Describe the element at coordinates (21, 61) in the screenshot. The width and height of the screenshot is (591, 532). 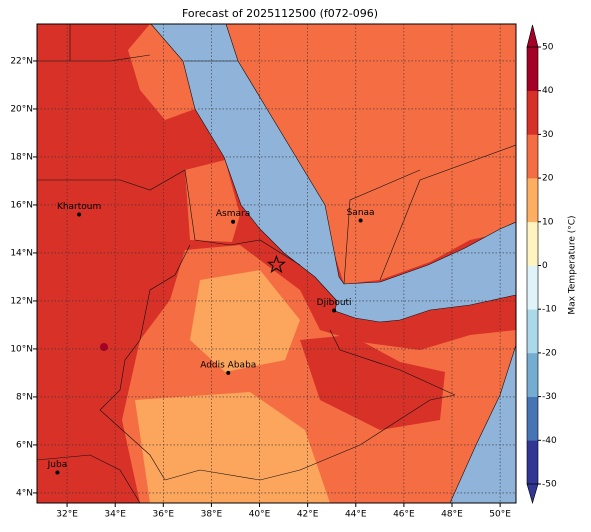
I see `y-tick-label: 22°N` at that location.